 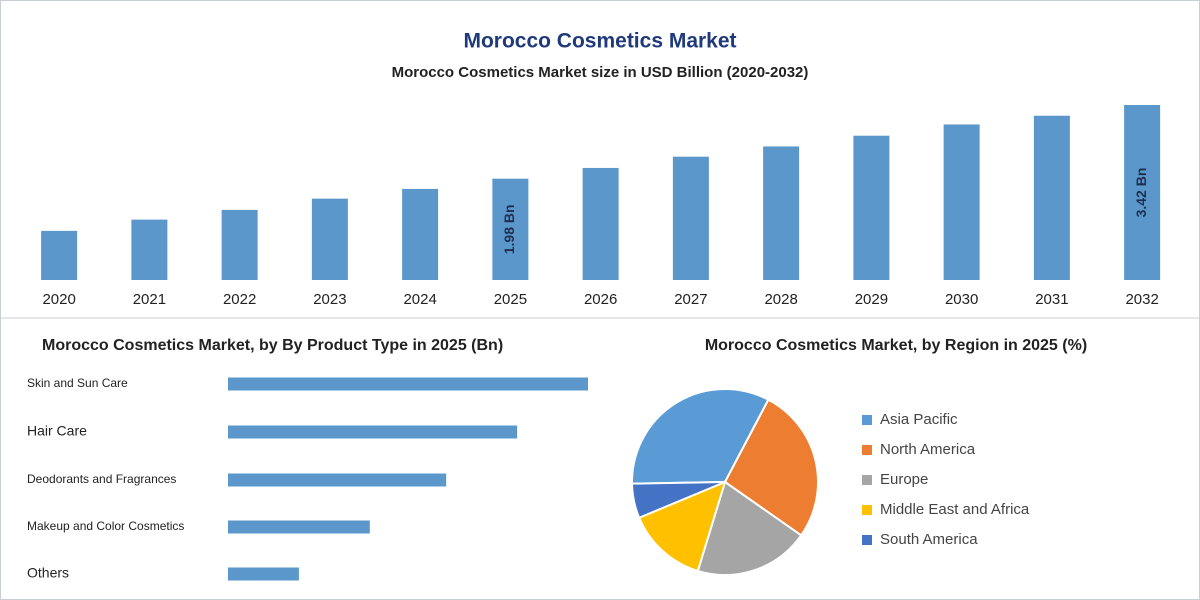 What do you see at coordinates (600, 299) in the screenshot?
I see `x-tick-label: 2026` at bounding box center [600, 299].